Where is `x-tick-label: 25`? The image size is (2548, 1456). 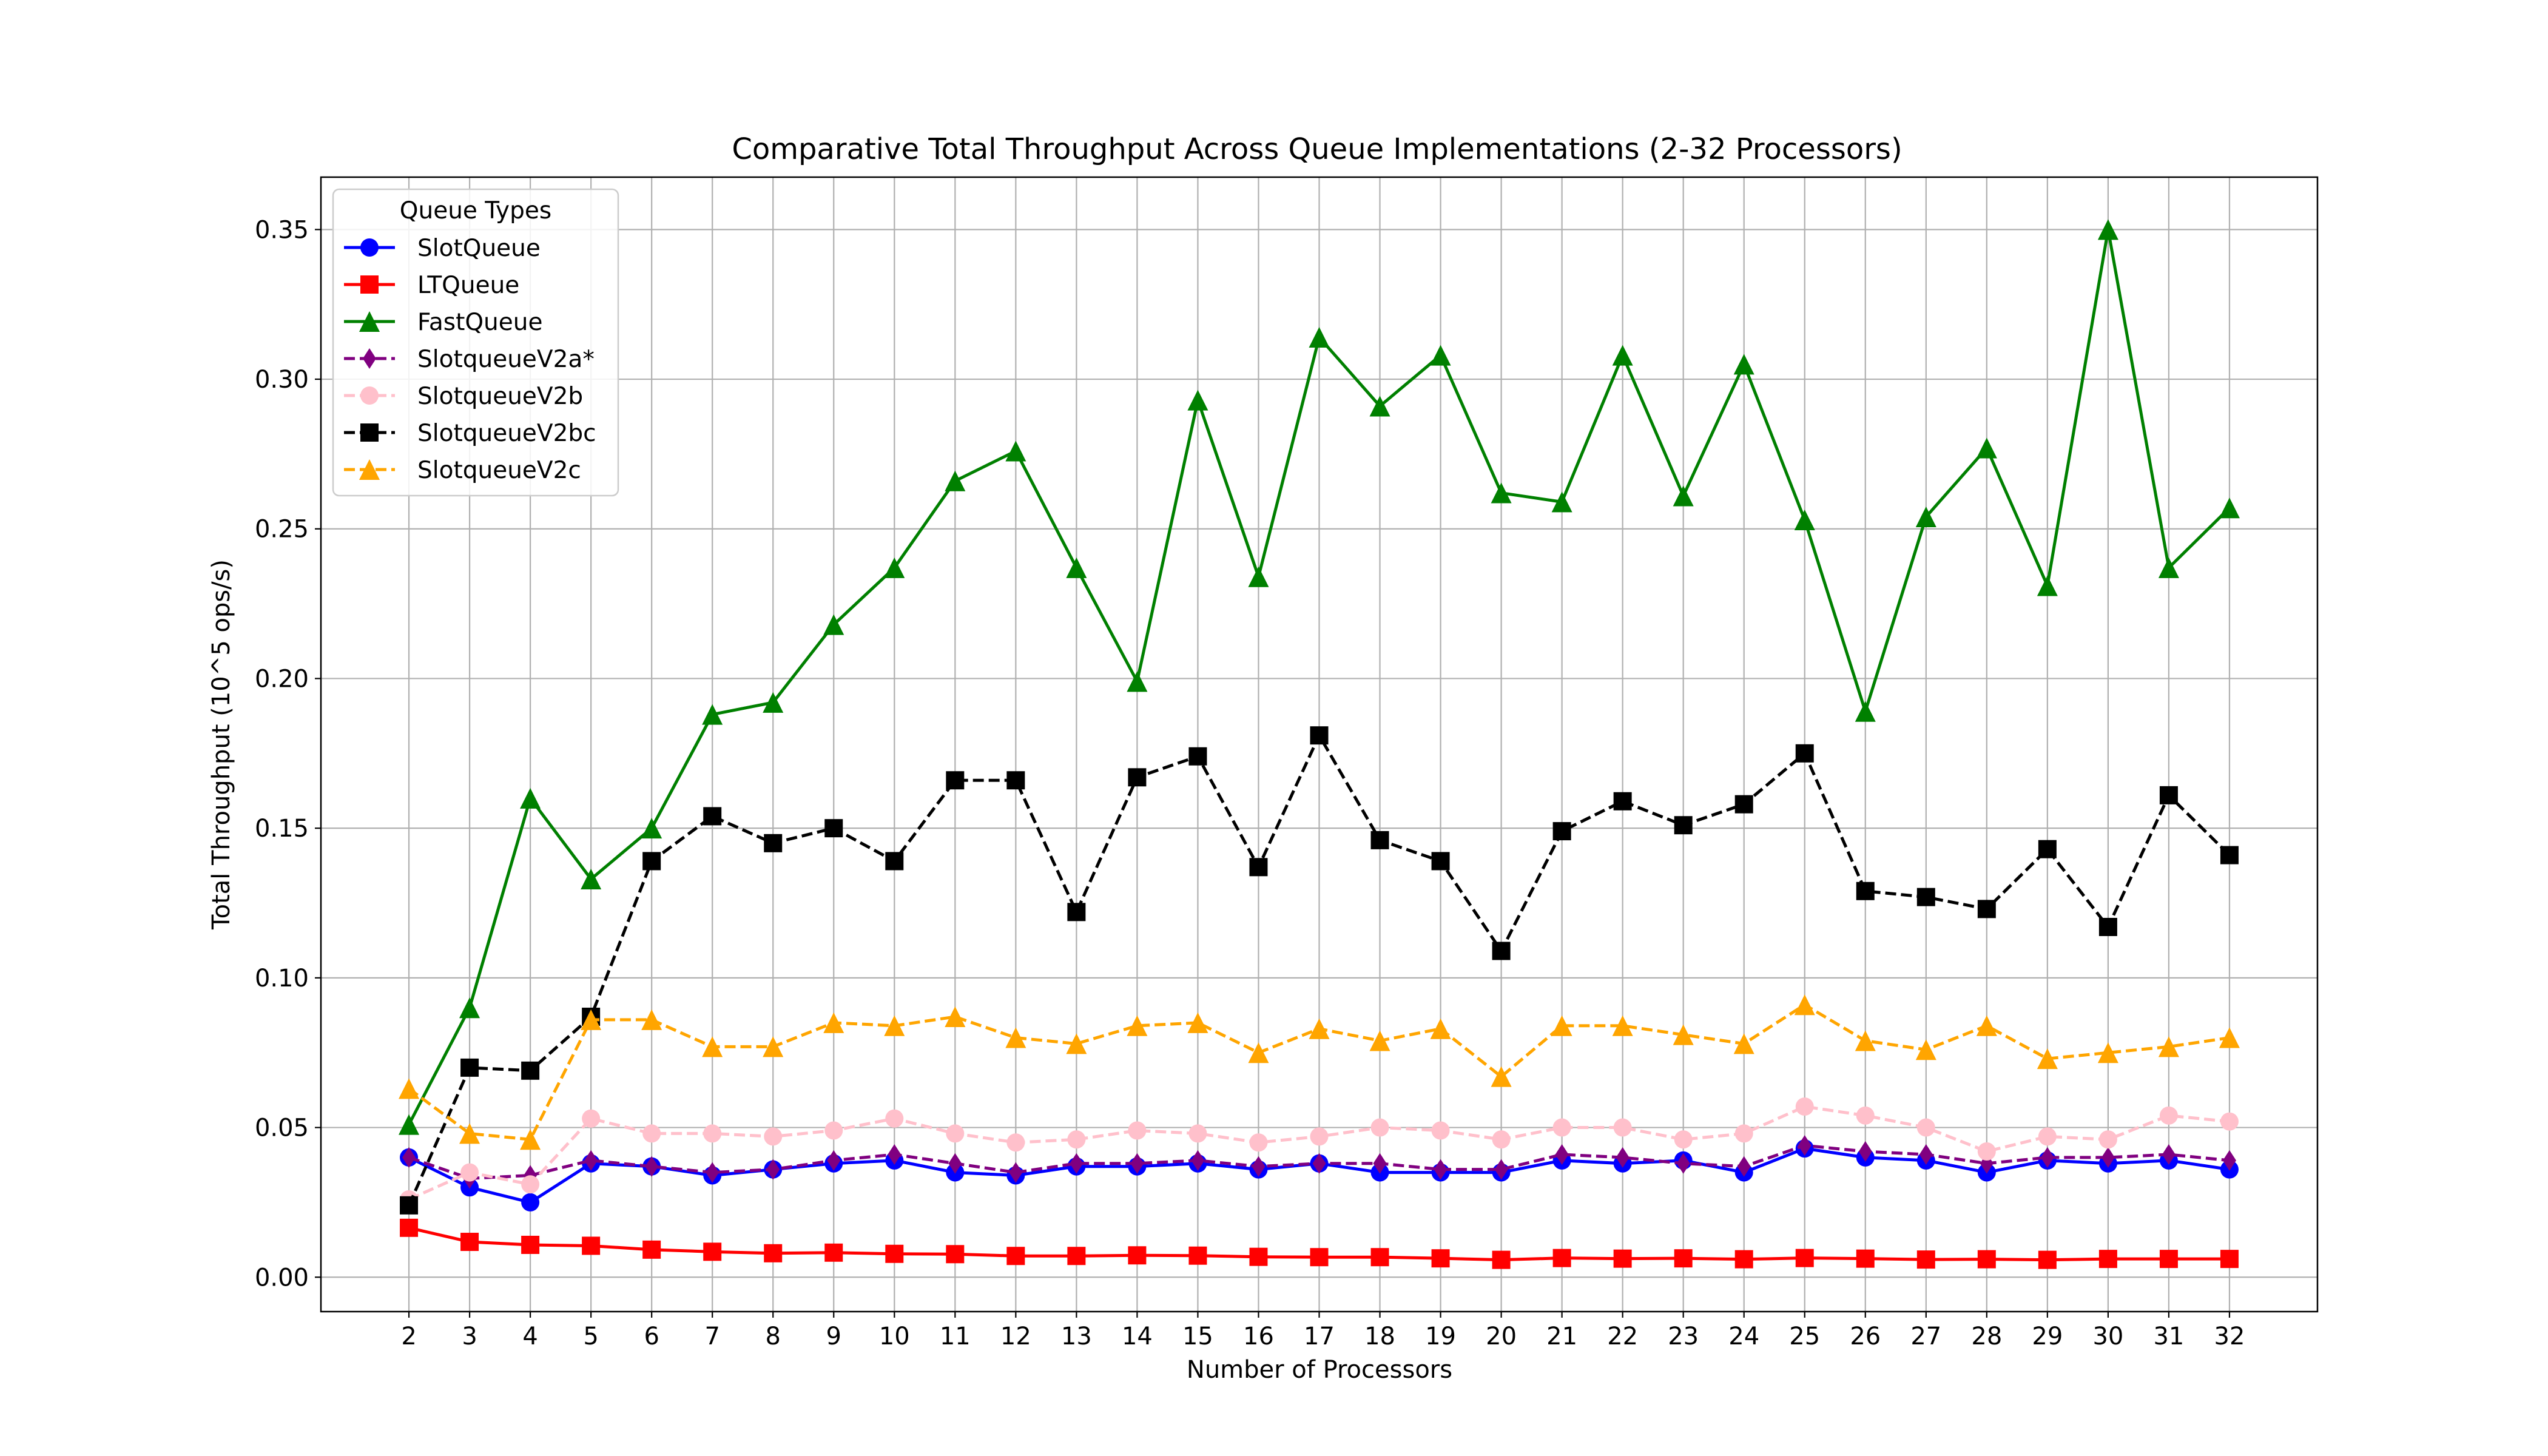 x-tick-label: 25 is located at coordinates (1804, 1336).